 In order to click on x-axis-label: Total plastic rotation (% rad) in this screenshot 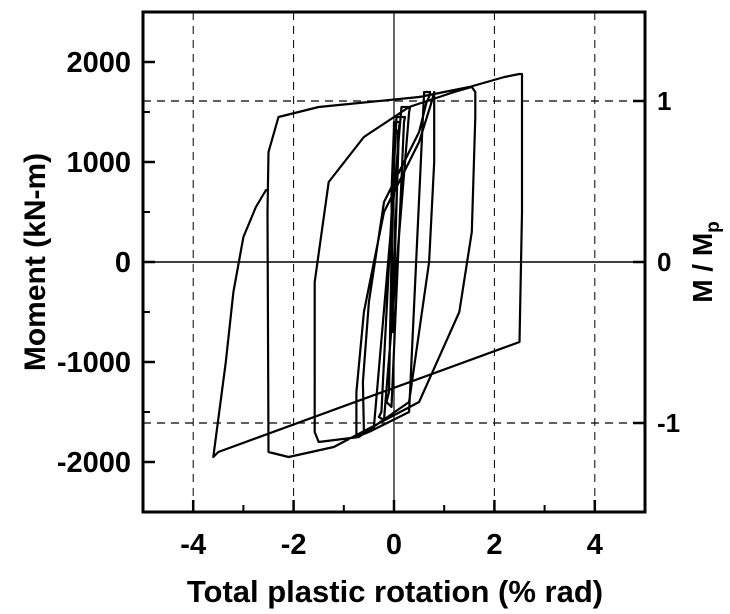, I will do `click(395, 591)`.